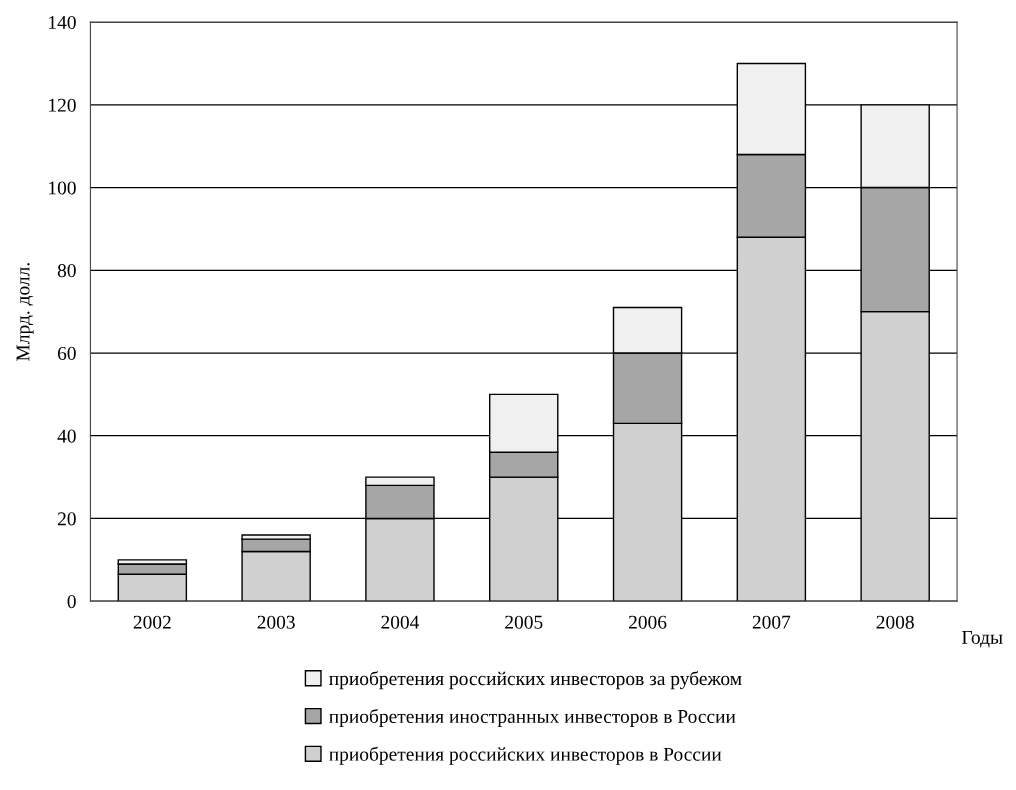 The image size is (1016, 790). Describe the element at coordinates (982, 639) in the screenshot. I see `x-axis-title: Годы` at that location.